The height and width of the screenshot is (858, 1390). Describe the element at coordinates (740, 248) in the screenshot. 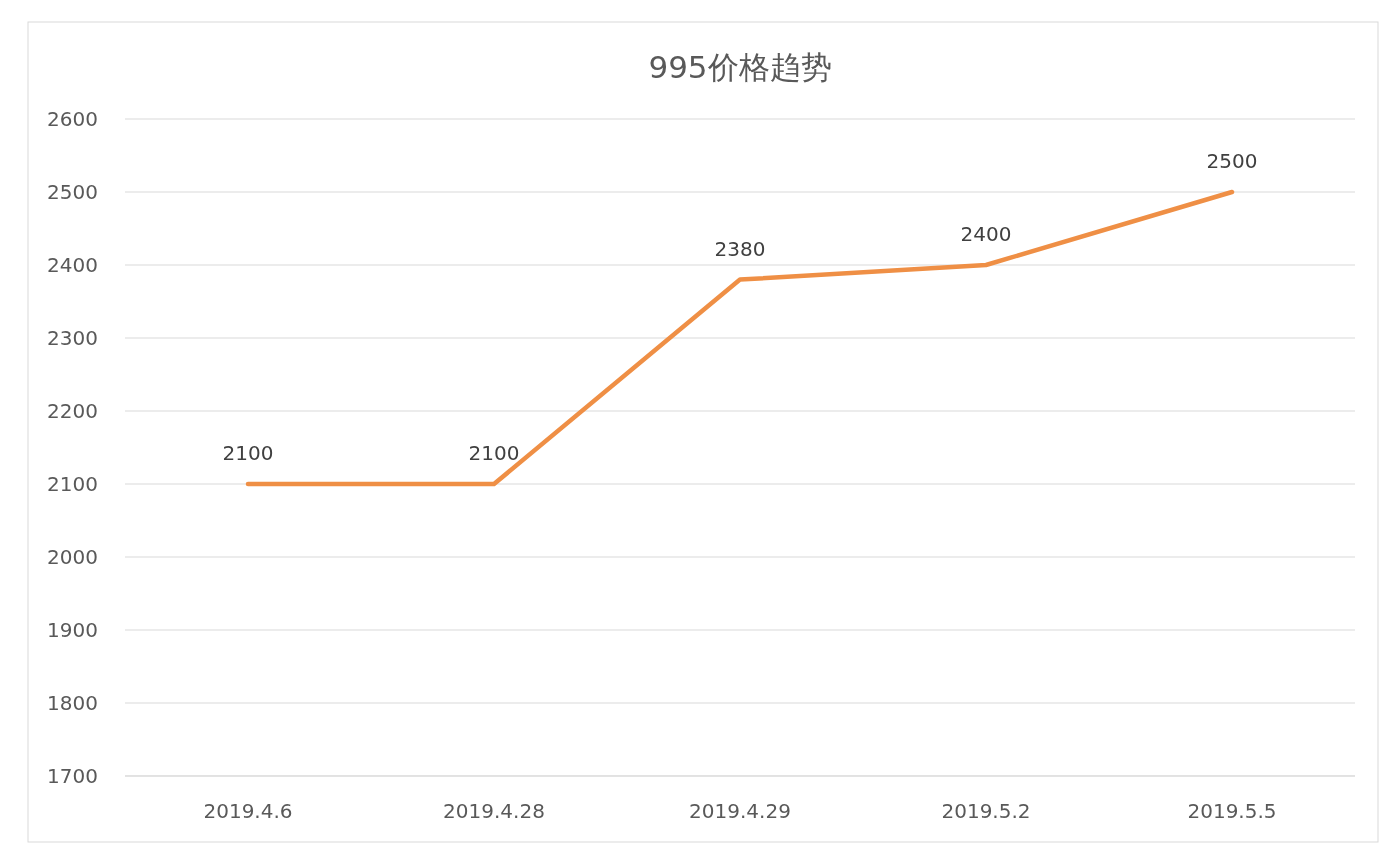

I see `data-label: 2380` at that location.